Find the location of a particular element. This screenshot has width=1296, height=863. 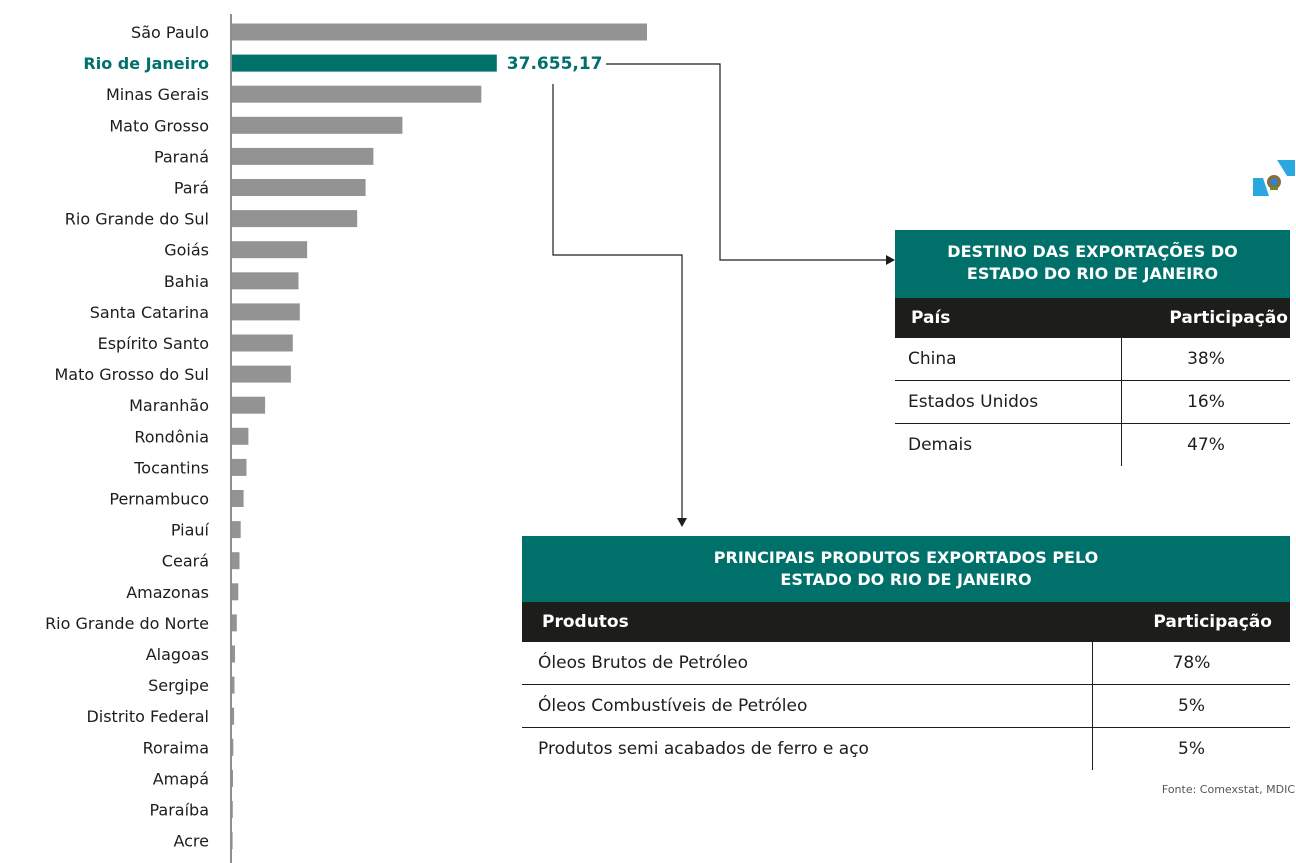

destination-title-line2: ESTADO DO RIO DE JANEIRO is located at coordinates (1092, 273).